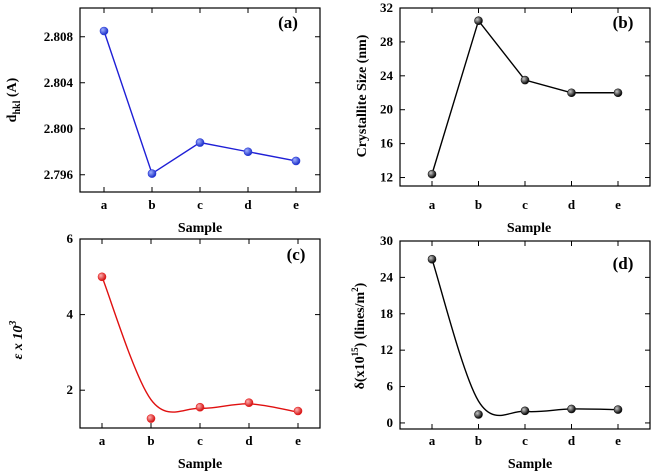 The image size is (660, 474). I want to click on panel-d-ytick-label: 18, so click(387, 313).